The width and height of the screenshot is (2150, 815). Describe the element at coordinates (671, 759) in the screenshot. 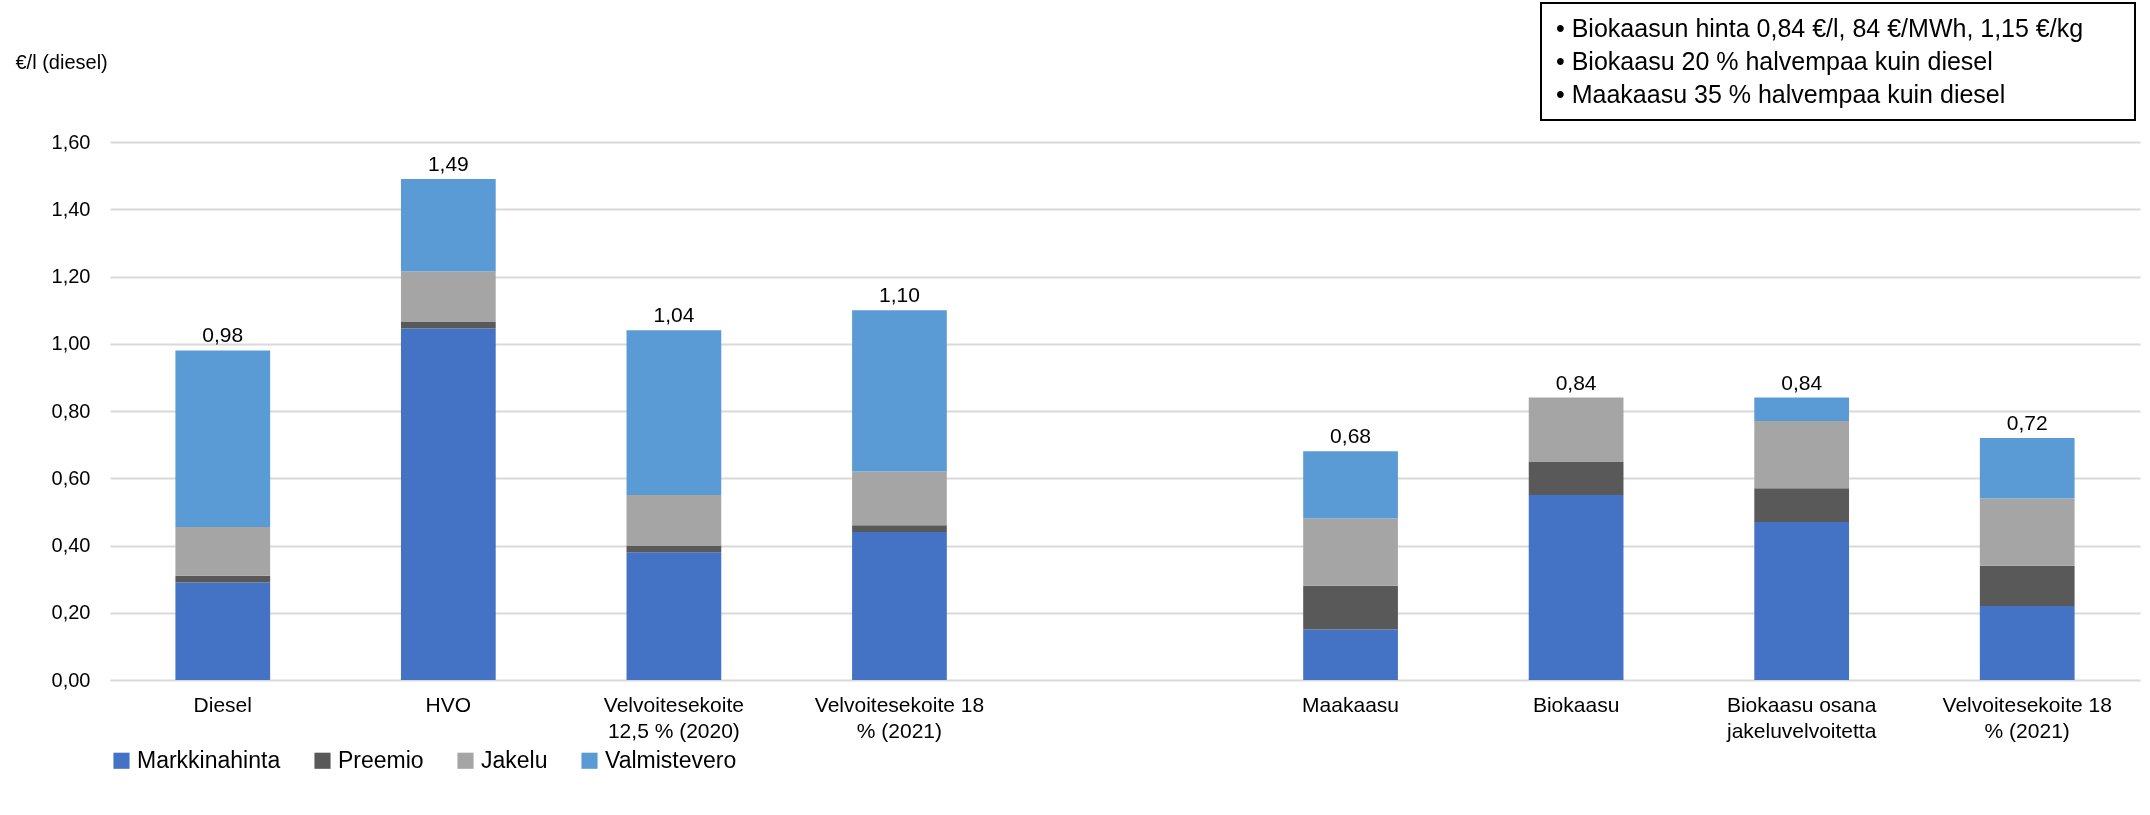

I see `legend-label: Valmistevero` at that location.